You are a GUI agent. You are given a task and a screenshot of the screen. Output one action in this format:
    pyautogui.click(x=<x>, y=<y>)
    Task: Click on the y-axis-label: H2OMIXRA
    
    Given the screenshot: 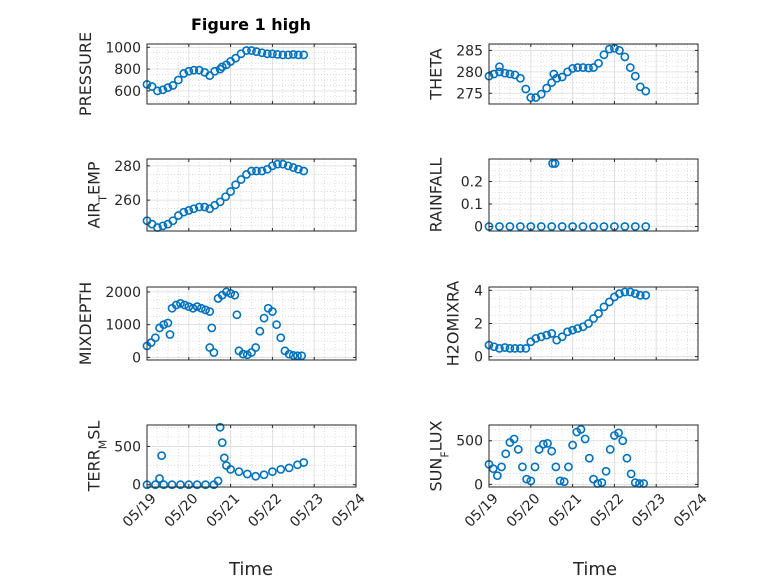 What is the action you would take?
    pyautogui.click(x=453, y=324)
    